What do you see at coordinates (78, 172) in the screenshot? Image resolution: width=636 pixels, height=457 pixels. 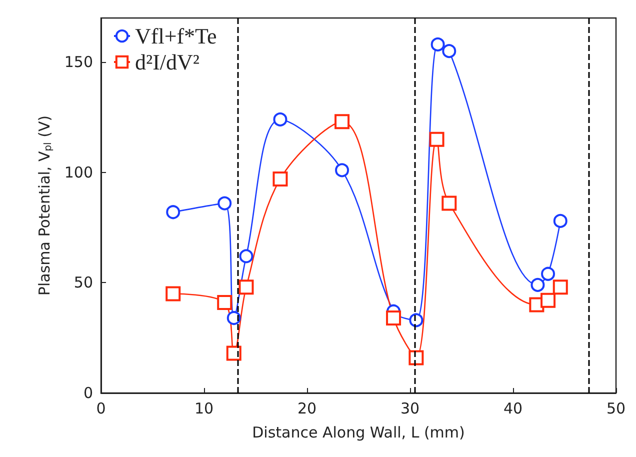 I see `y-tick-label: 100` at bounding box center [78, 172].